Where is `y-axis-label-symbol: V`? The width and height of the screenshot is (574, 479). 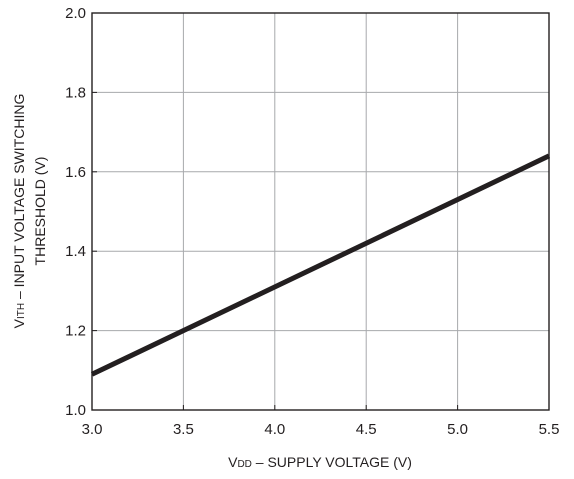 y-axis-label-symbol: V is located at coordinates (19, 323).